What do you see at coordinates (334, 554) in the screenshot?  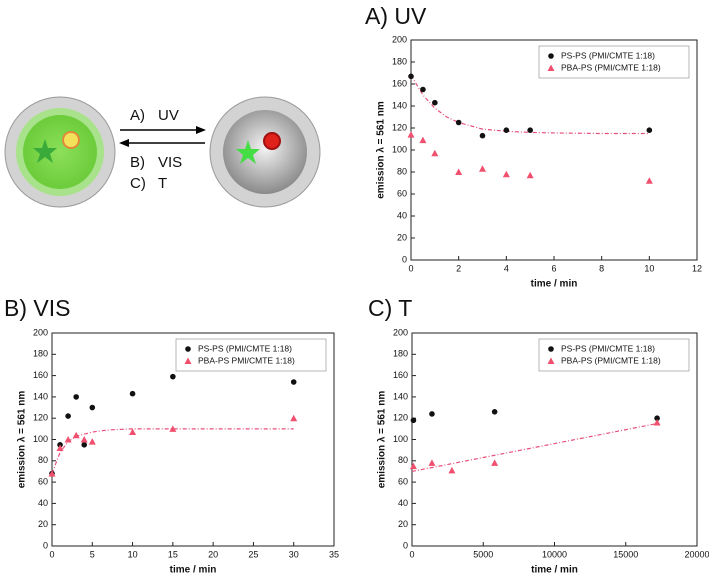 I see `x-tick-label: 35` at bounding box center [334, 554].